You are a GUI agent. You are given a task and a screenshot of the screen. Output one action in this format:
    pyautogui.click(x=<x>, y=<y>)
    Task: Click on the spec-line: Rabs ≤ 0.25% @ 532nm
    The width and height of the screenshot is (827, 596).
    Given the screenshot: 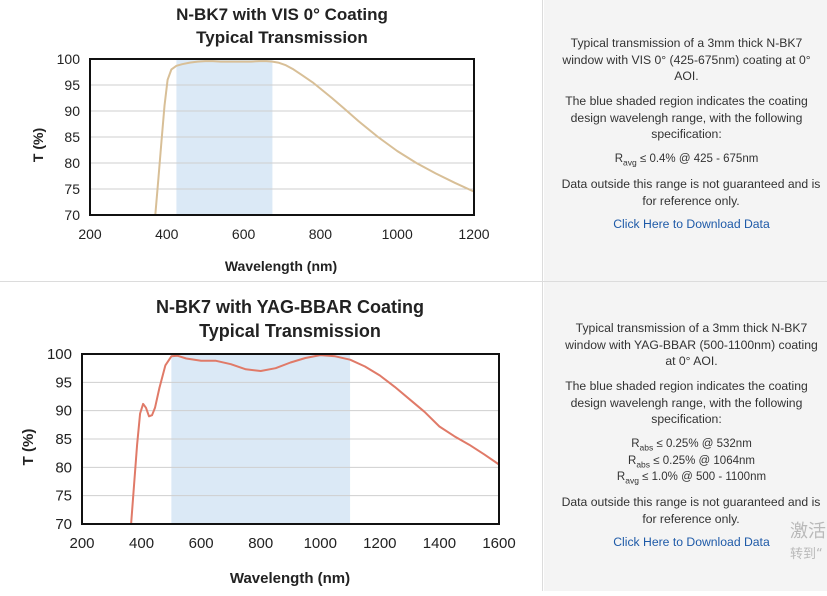 What is the action you would take?
    pyautogui.click(x=691, y=445)
    